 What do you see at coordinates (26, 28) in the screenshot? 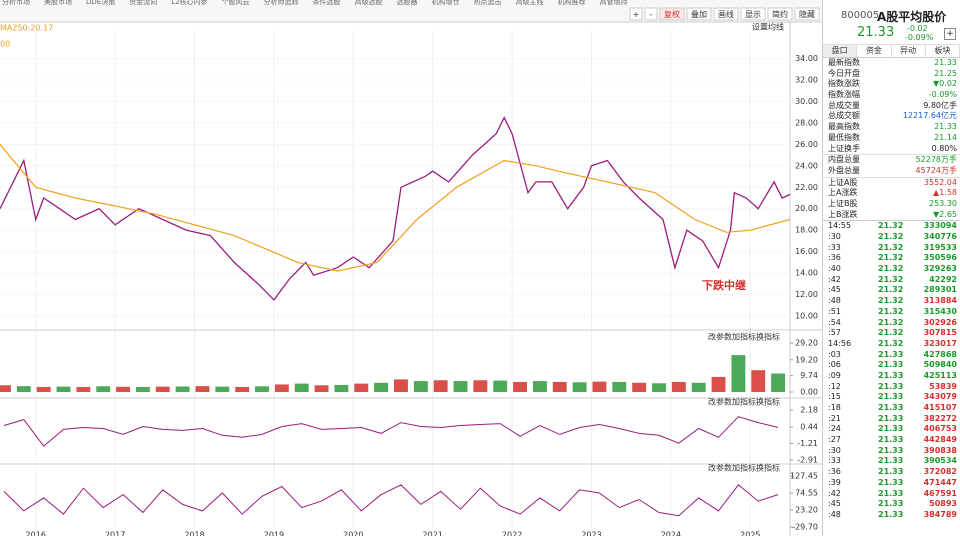
I see `ma-label: MA250:20.17` at bounding box center [26, 28].